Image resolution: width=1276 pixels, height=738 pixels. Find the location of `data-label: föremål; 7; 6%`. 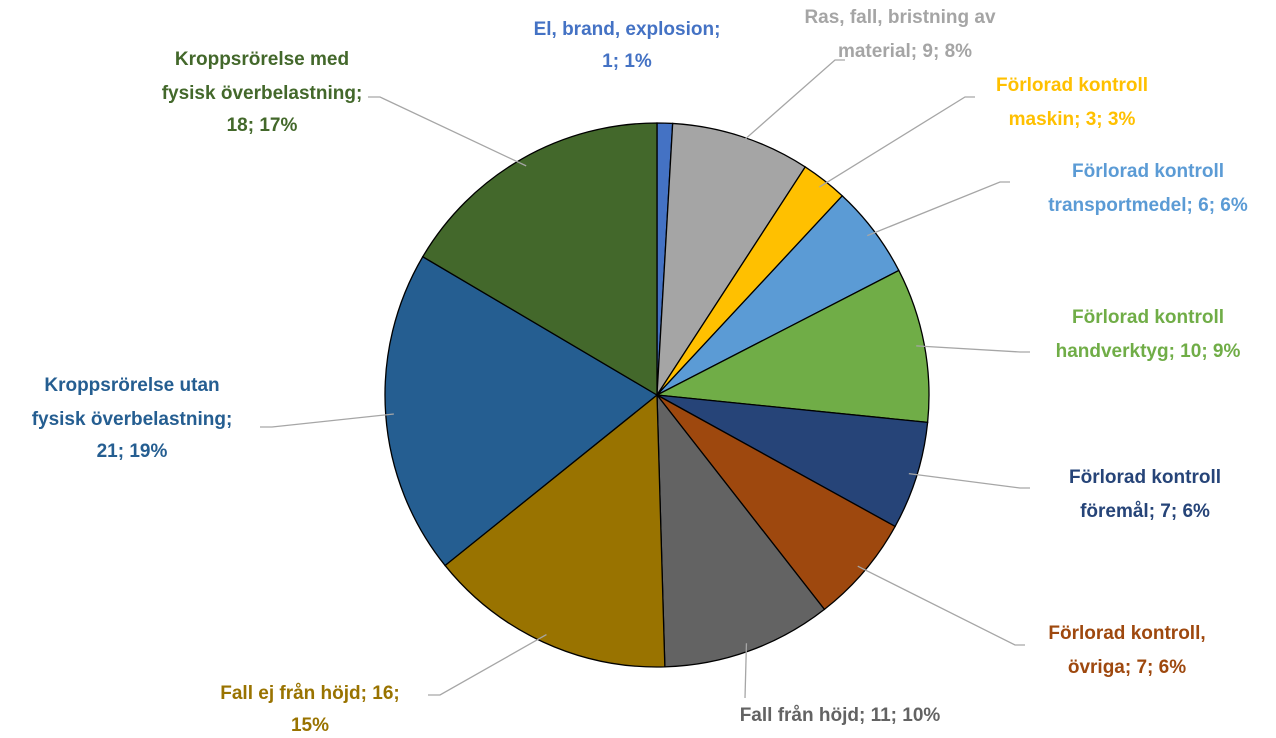

data-label: föremål; 7; 6% is located at coordinates (1145, 511).